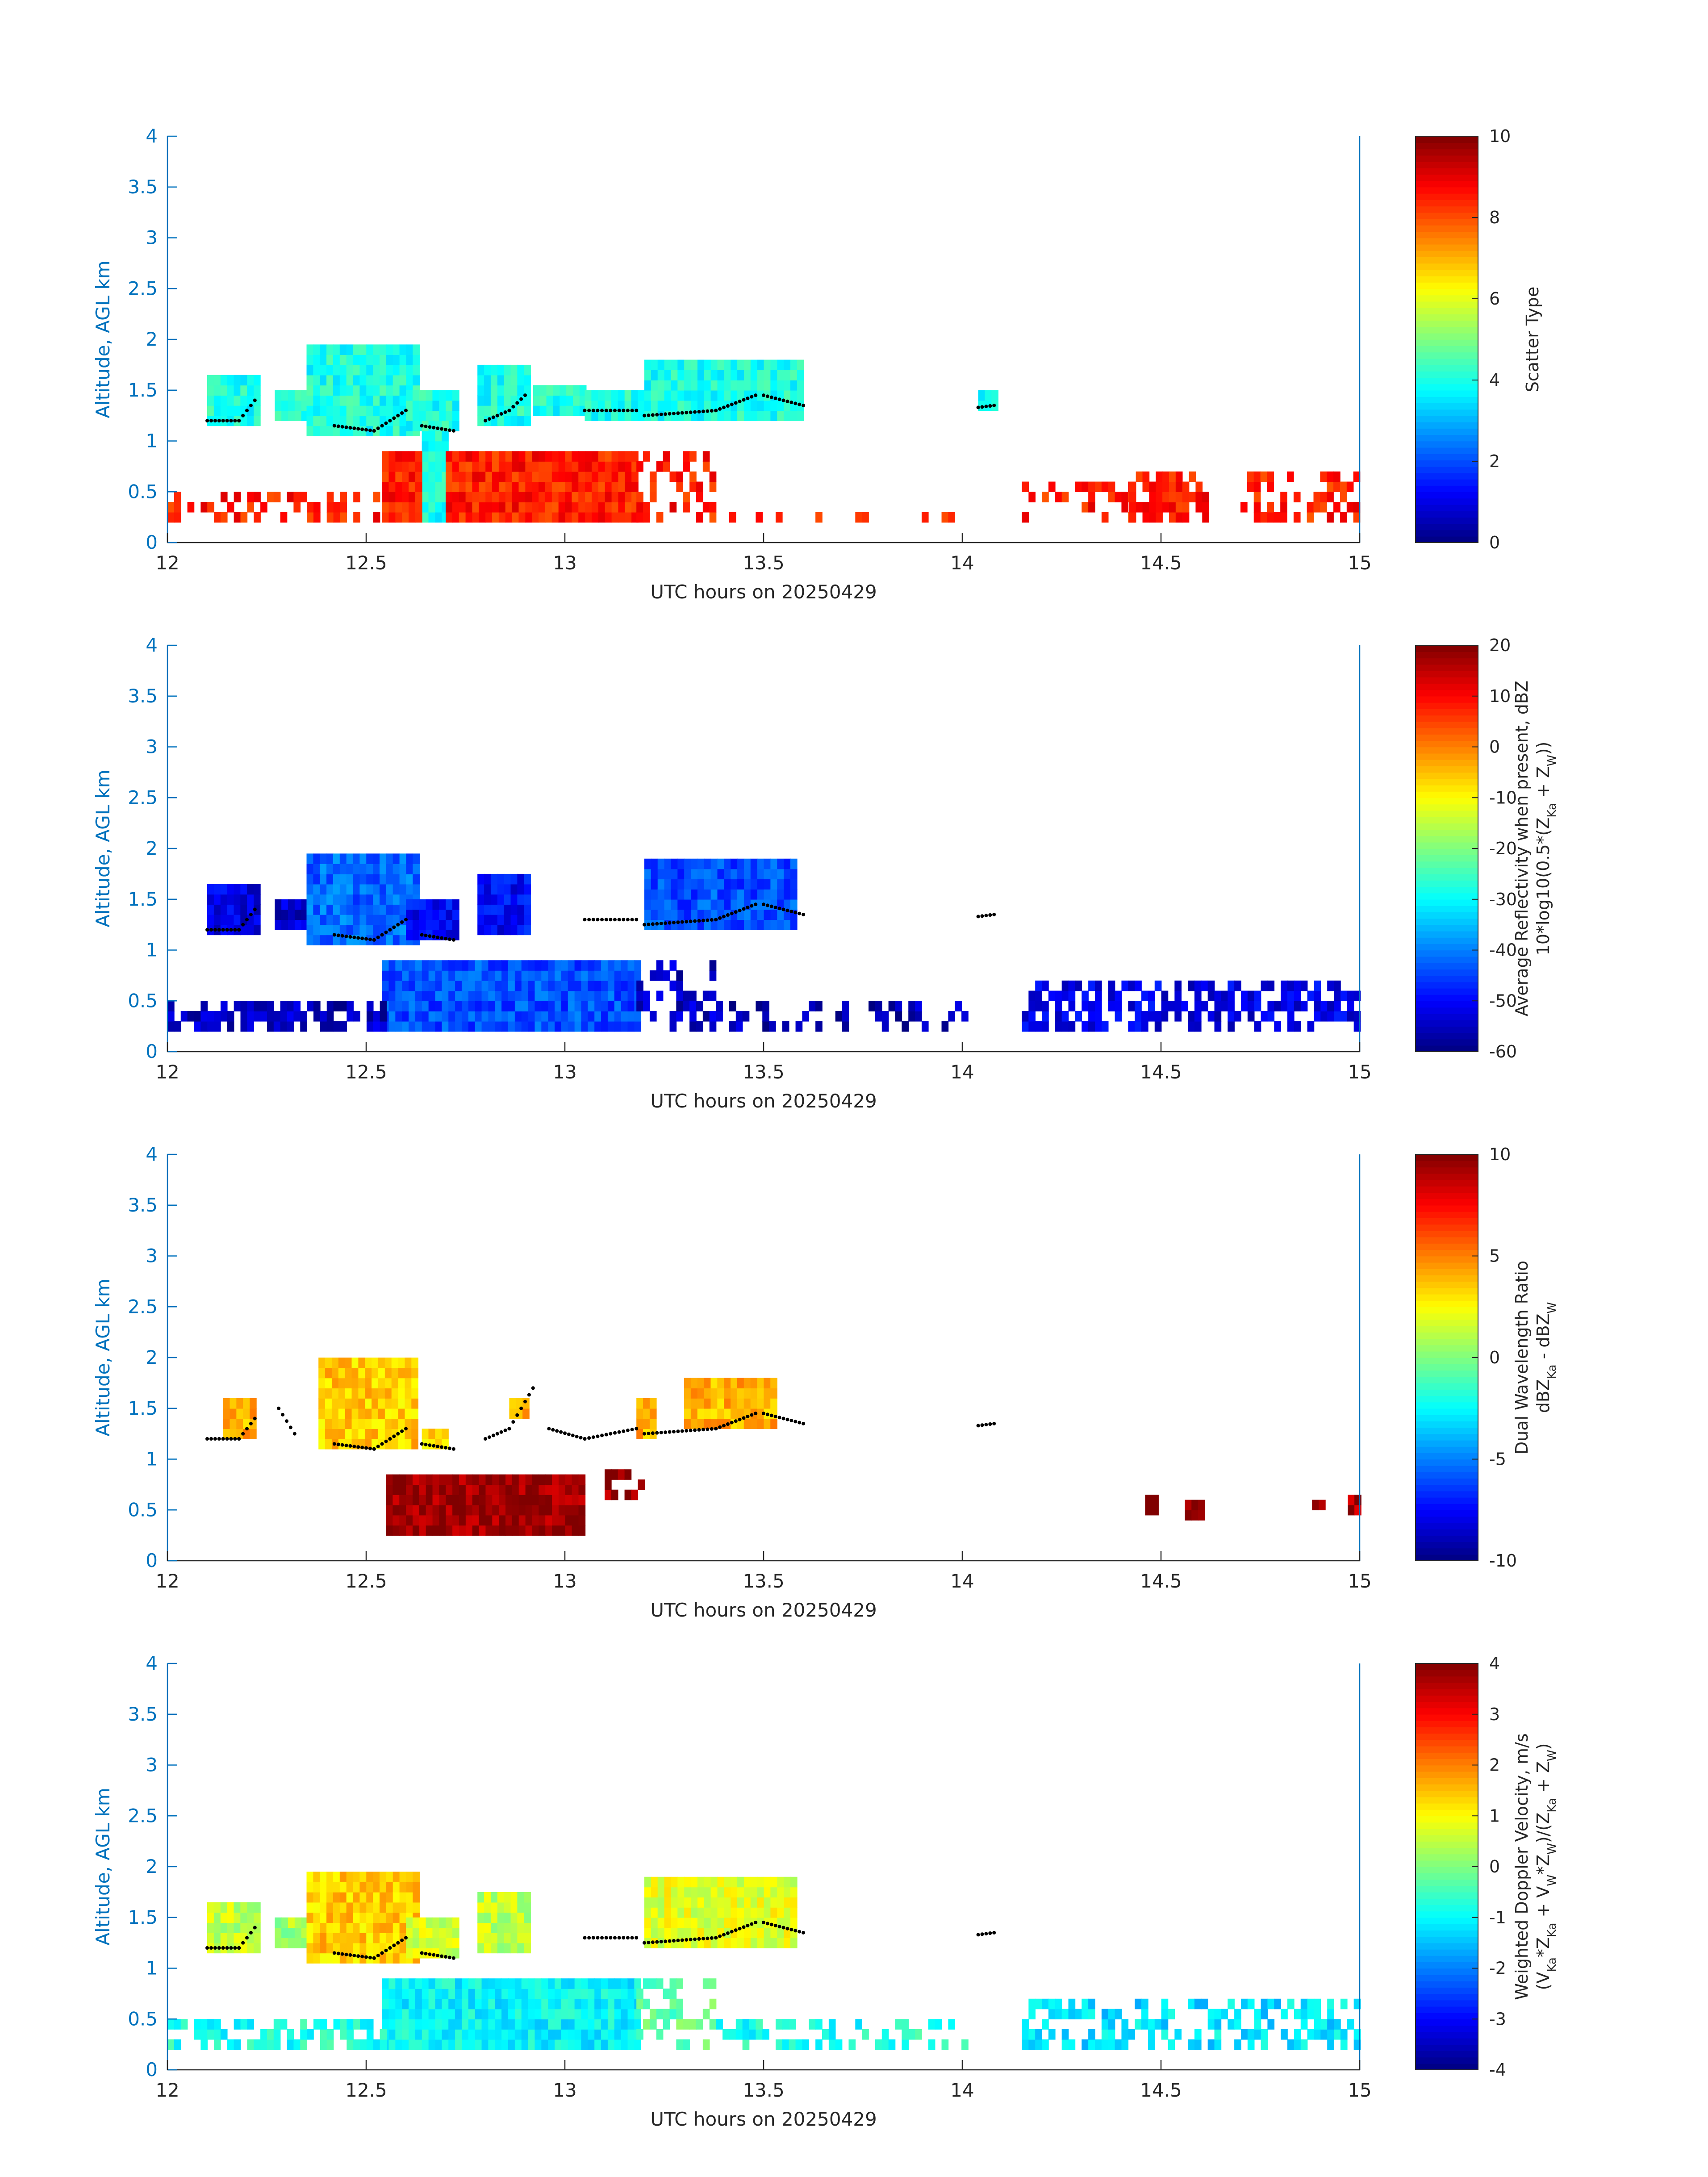 This screenshot has height=2177, width=1708. What do you see at coordinates (152, 1357) in the screenshot?
I see `y-tick-label: 2` at bounding box center [152, 1357].